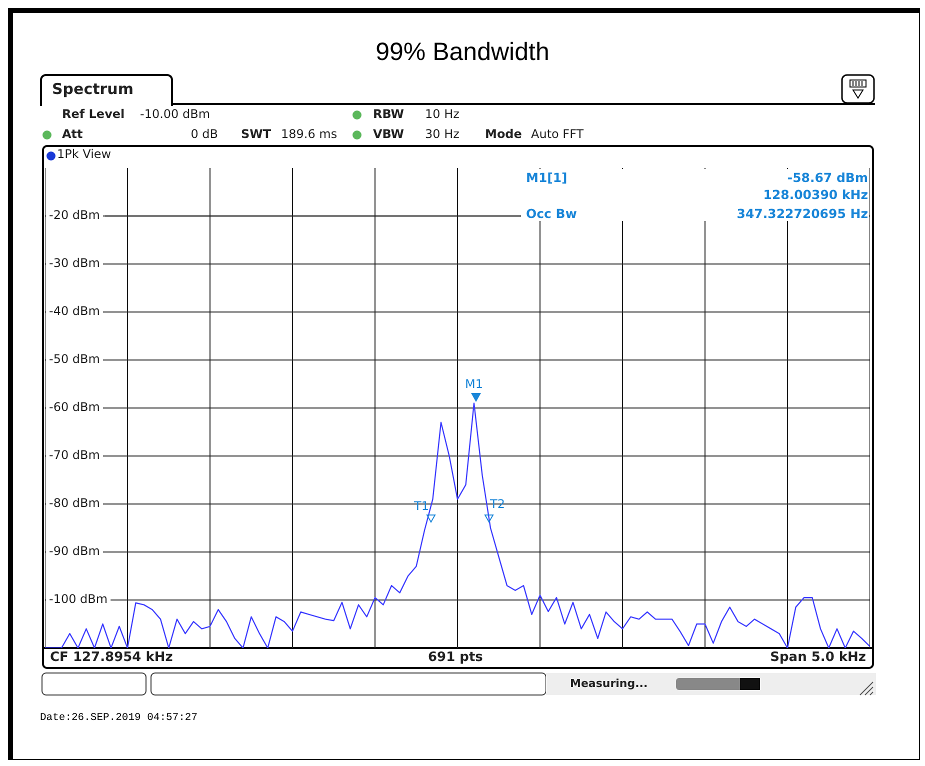 The width and height of the screenshot is (925, 766). Describe the element at coordinates (547, 177) in the screenshot. I see `annotation: M1[1]` at that location.